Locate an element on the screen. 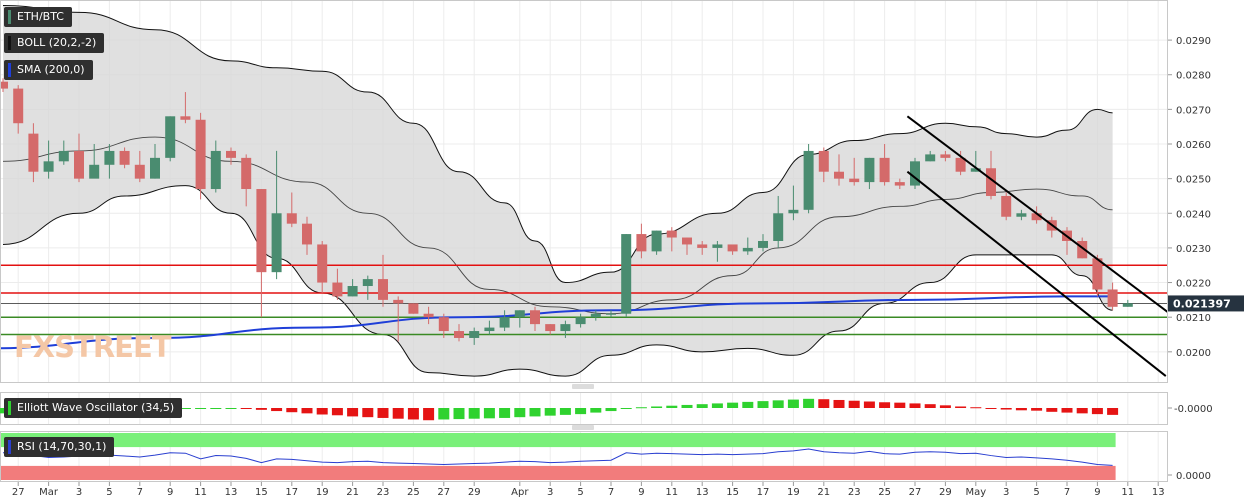  sma-indicator-label: SMA (200,0) is located at coordinates (48, 70).